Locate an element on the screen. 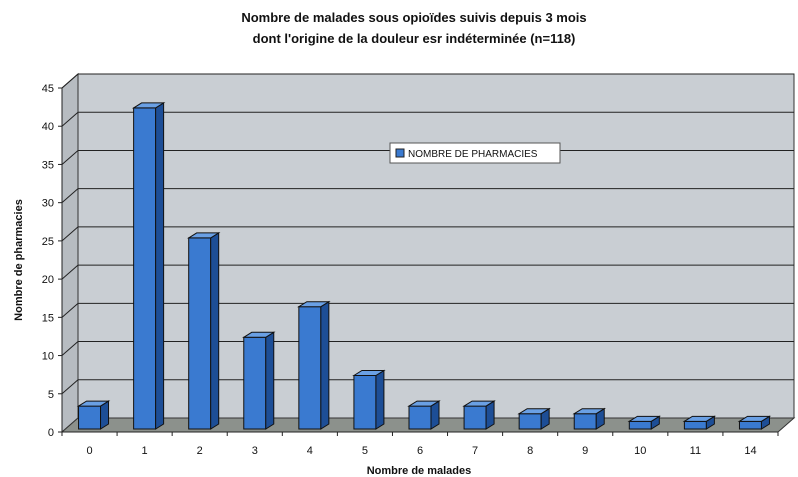 The image size is (798, 477). legend-box is located at coordinates (475, 153).